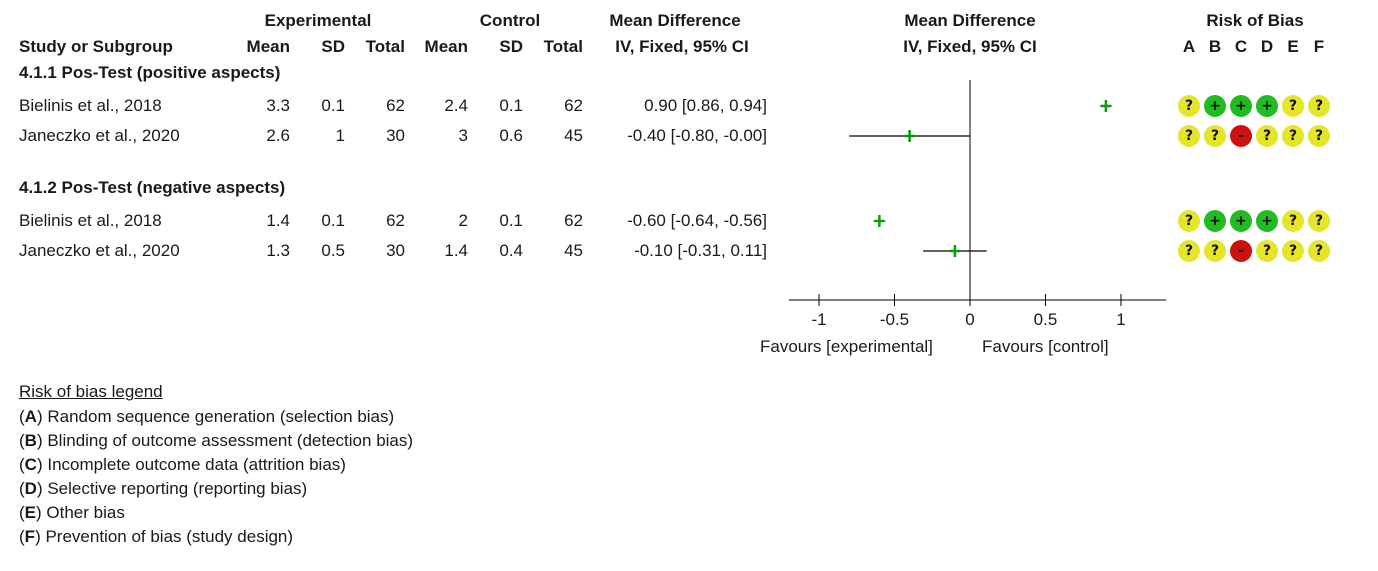 The image size is (1378, 571). I want to click on rob-legend-title: Risk of bias legend, so click(91, 391).